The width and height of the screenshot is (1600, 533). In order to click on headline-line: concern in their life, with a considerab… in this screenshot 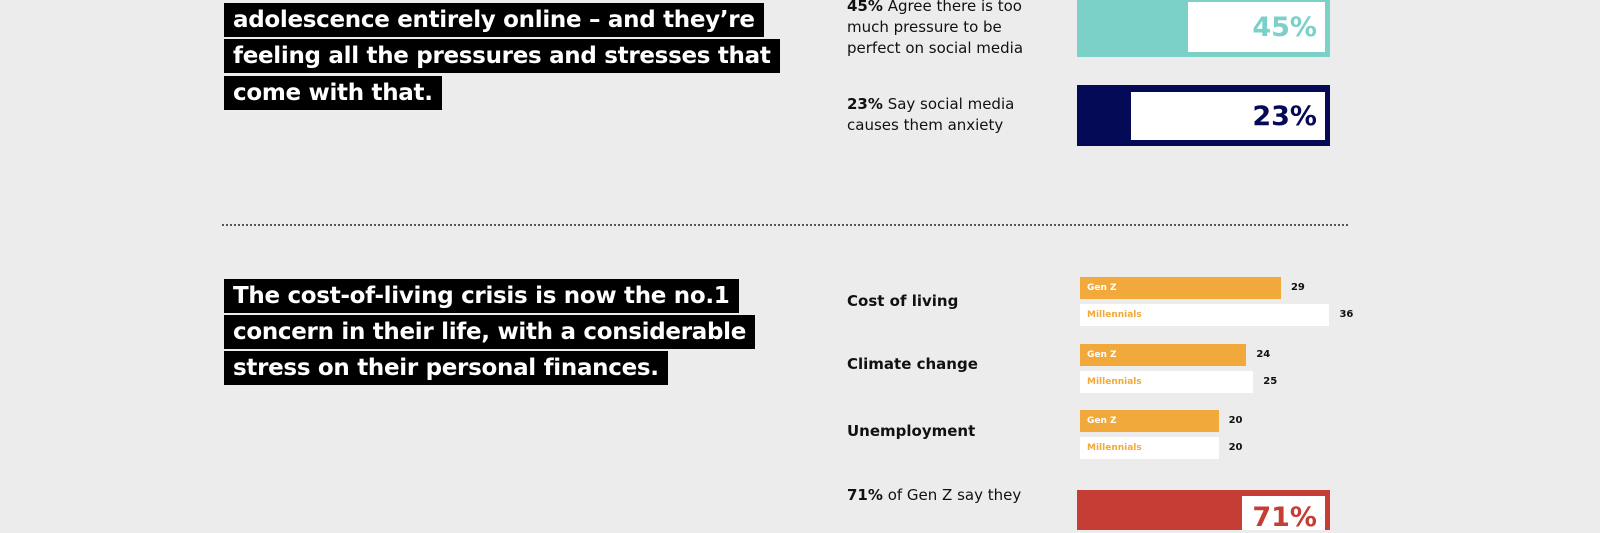, I will do `click(490, 332)`.